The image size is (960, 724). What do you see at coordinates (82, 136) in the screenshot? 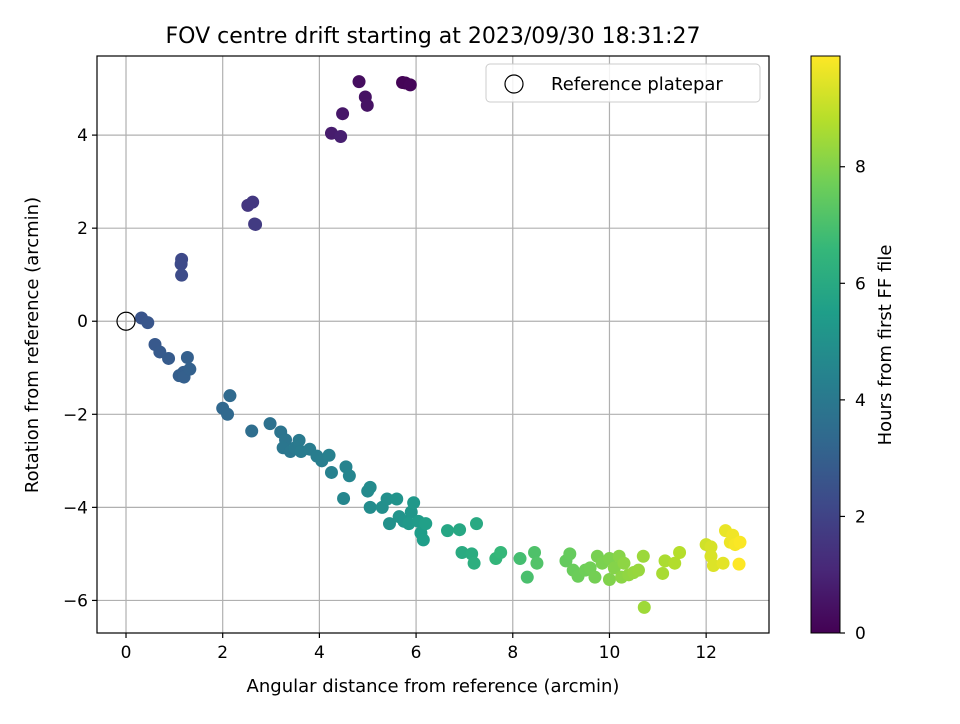
I see `y-tick-label: 4` at bounding box center [82, 136].